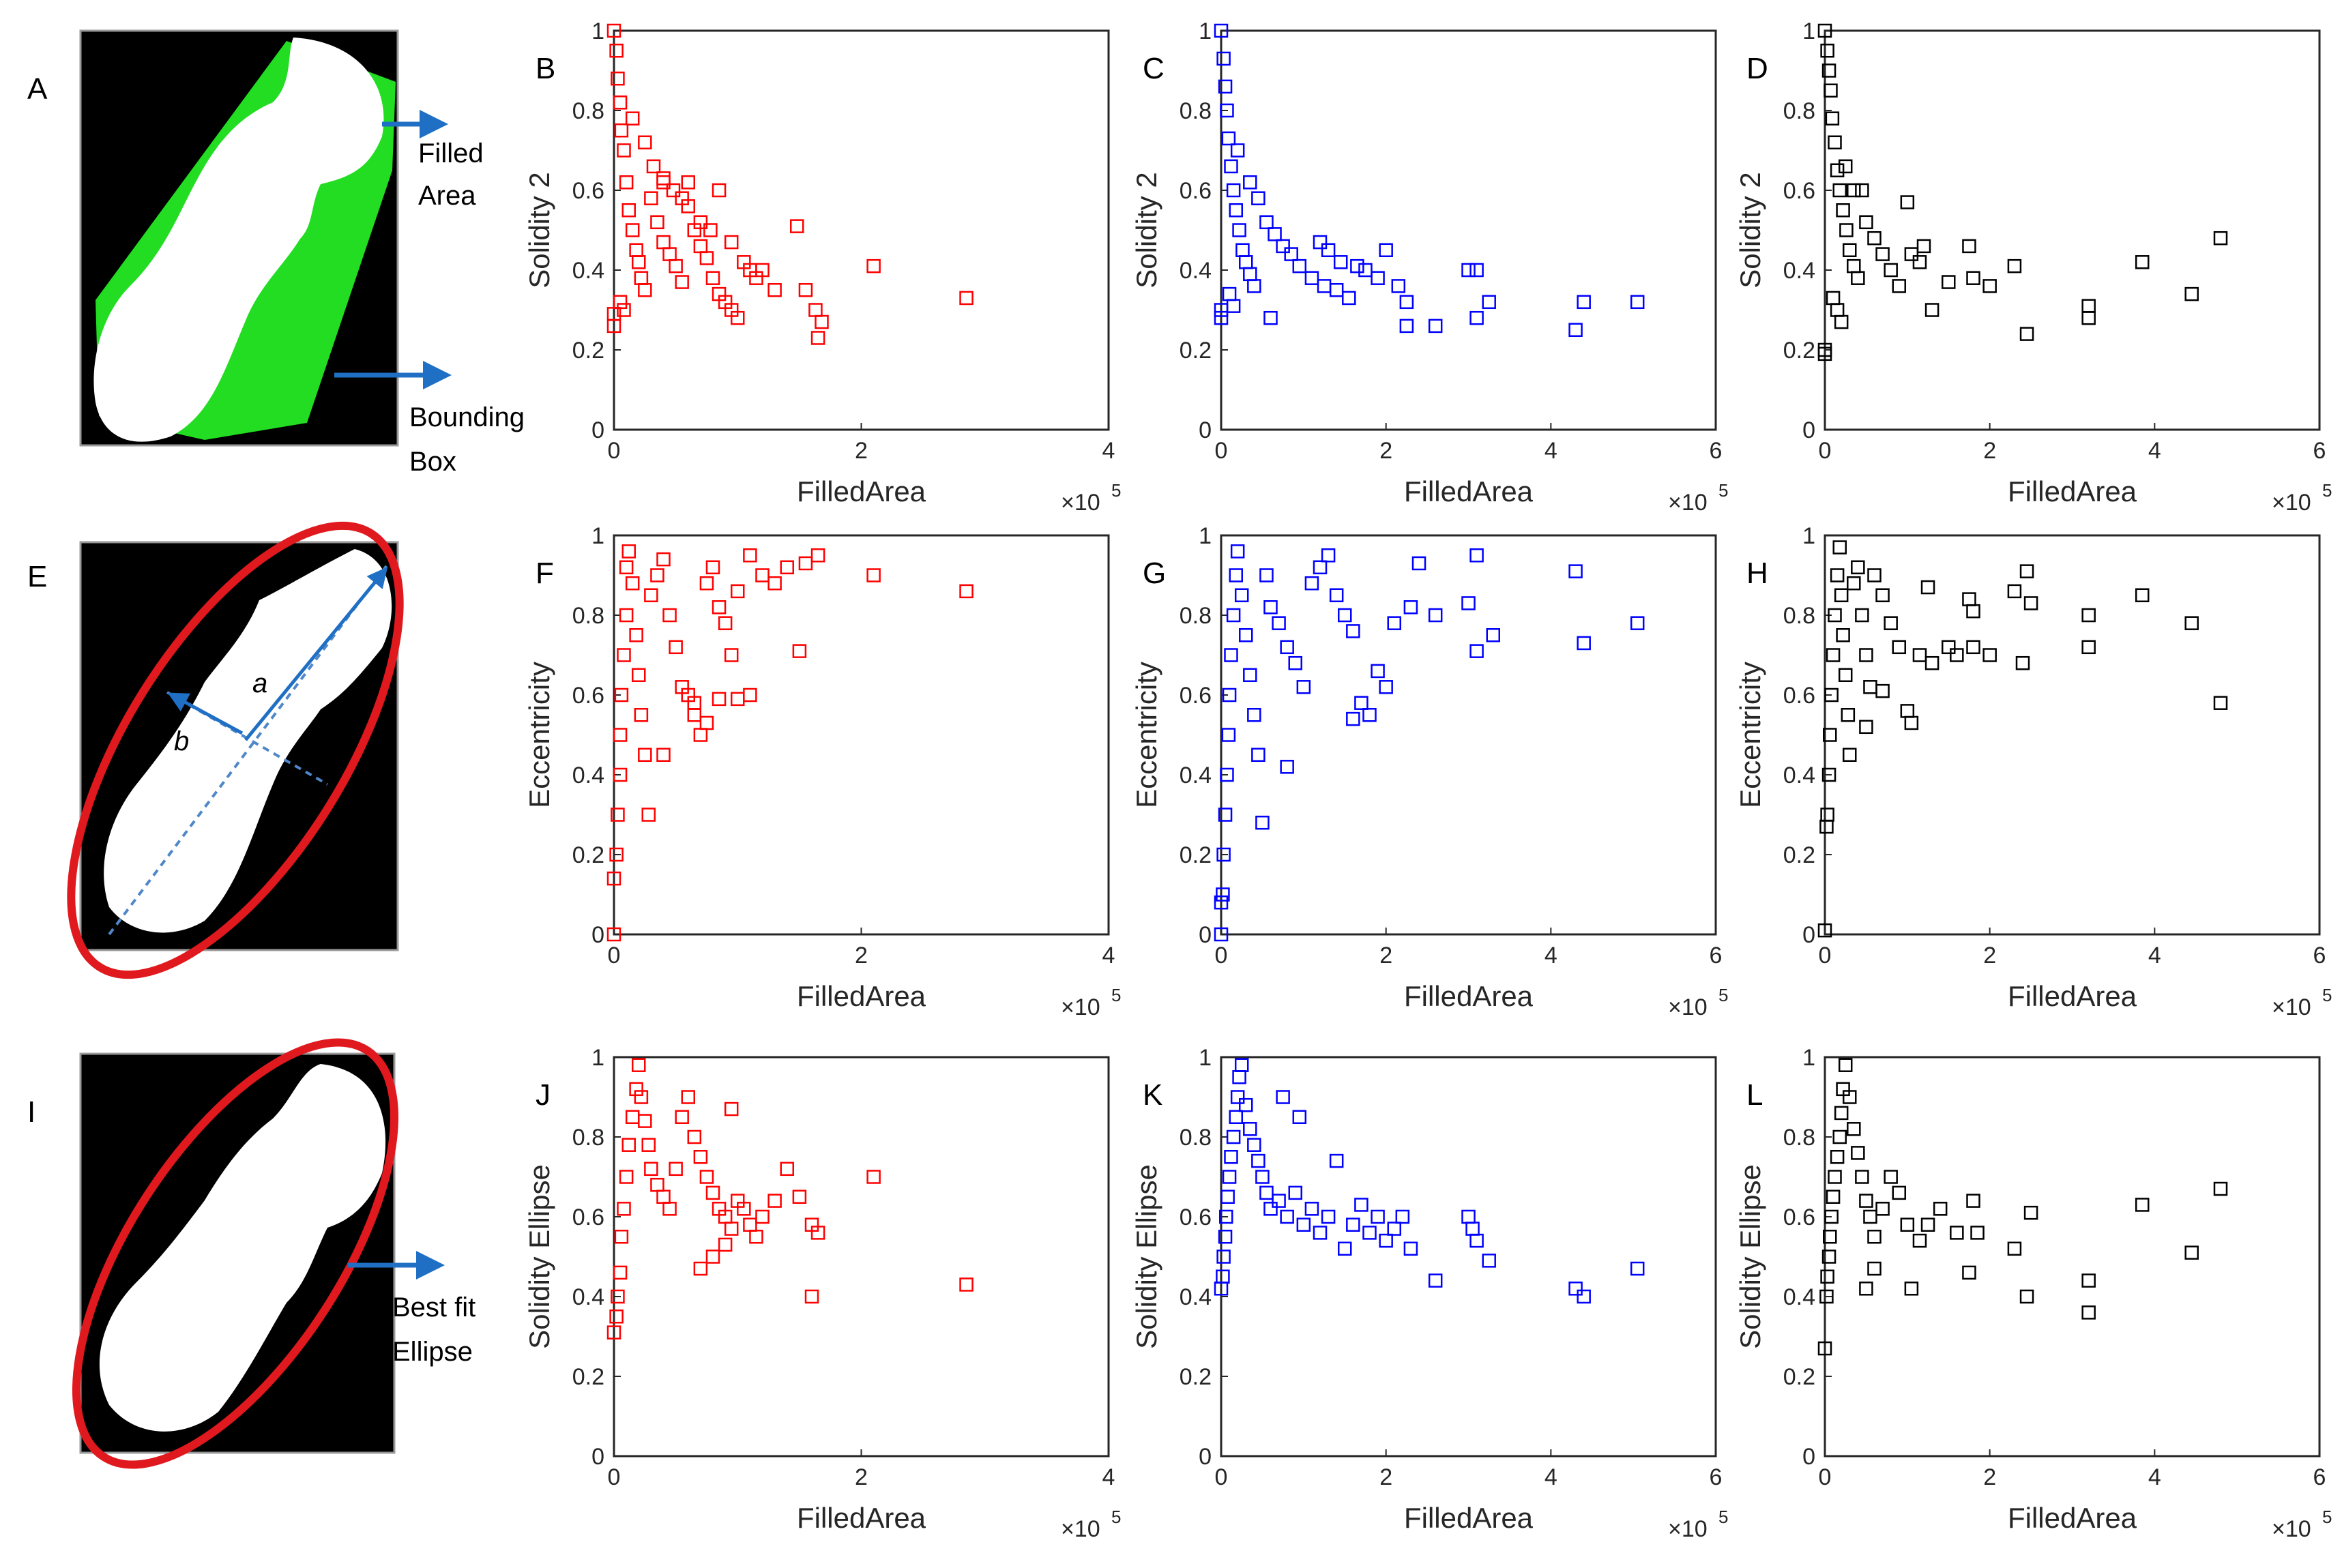  What do you see at coordinates (588, 1138) in the screenshot?
I see `ytick-label-j-4: 0.8` at bounding box center [588, 1138].